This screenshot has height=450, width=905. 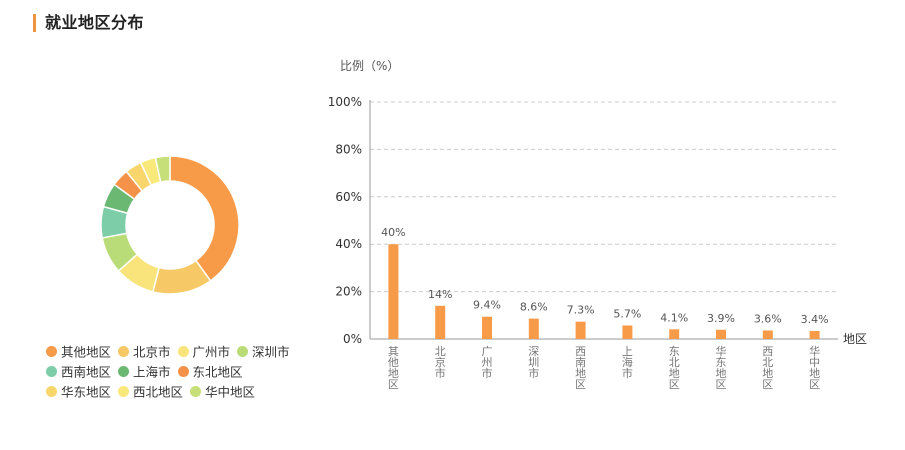 I want to click on legend-item: 广州市, so click(x=204, y=352).